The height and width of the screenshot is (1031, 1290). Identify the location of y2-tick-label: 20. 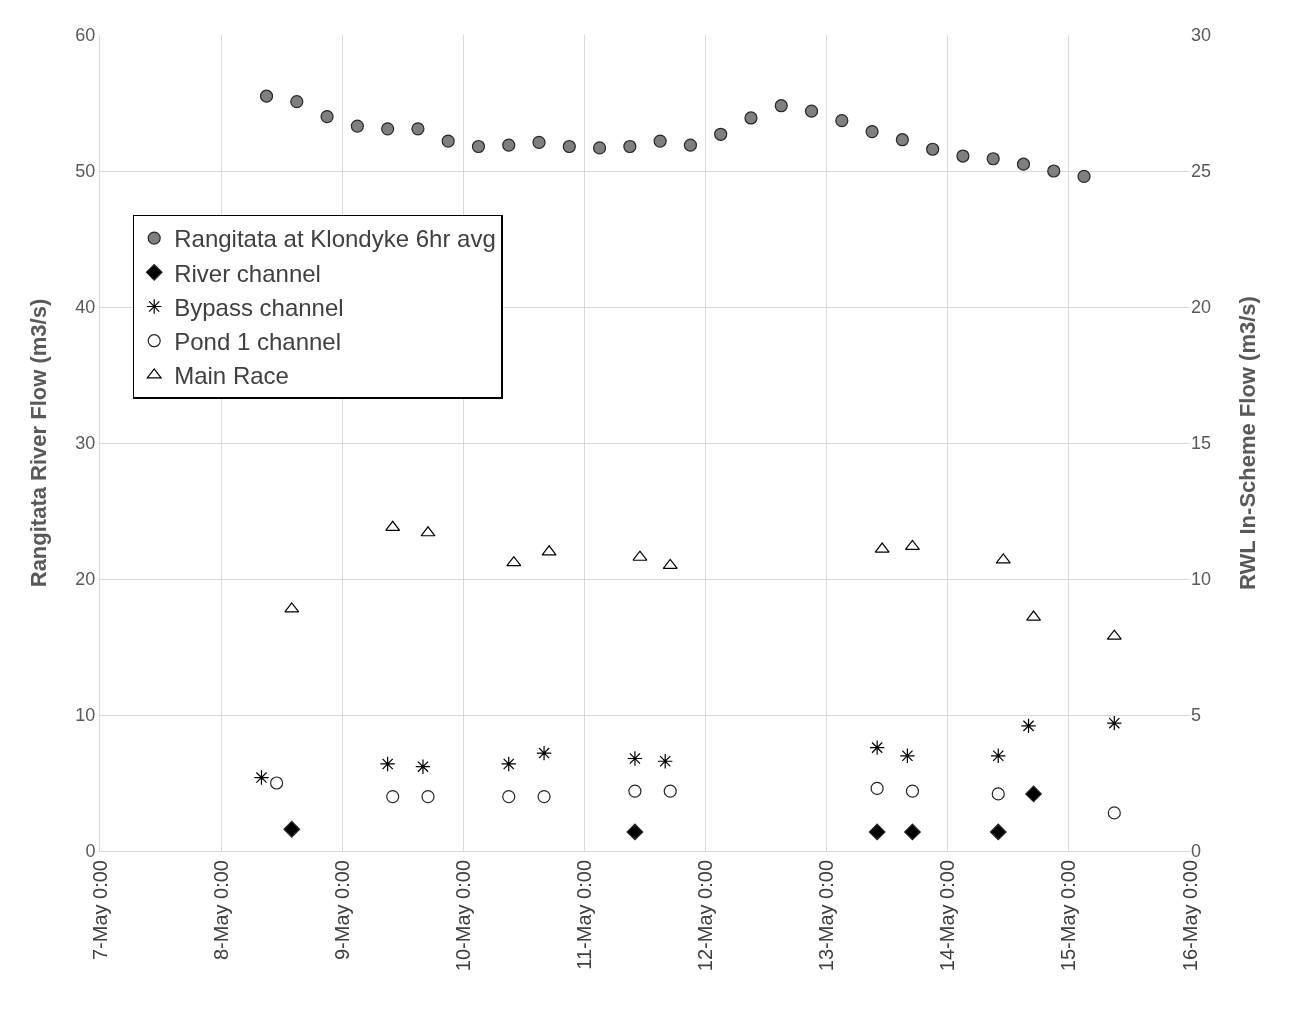
(1201, 307).